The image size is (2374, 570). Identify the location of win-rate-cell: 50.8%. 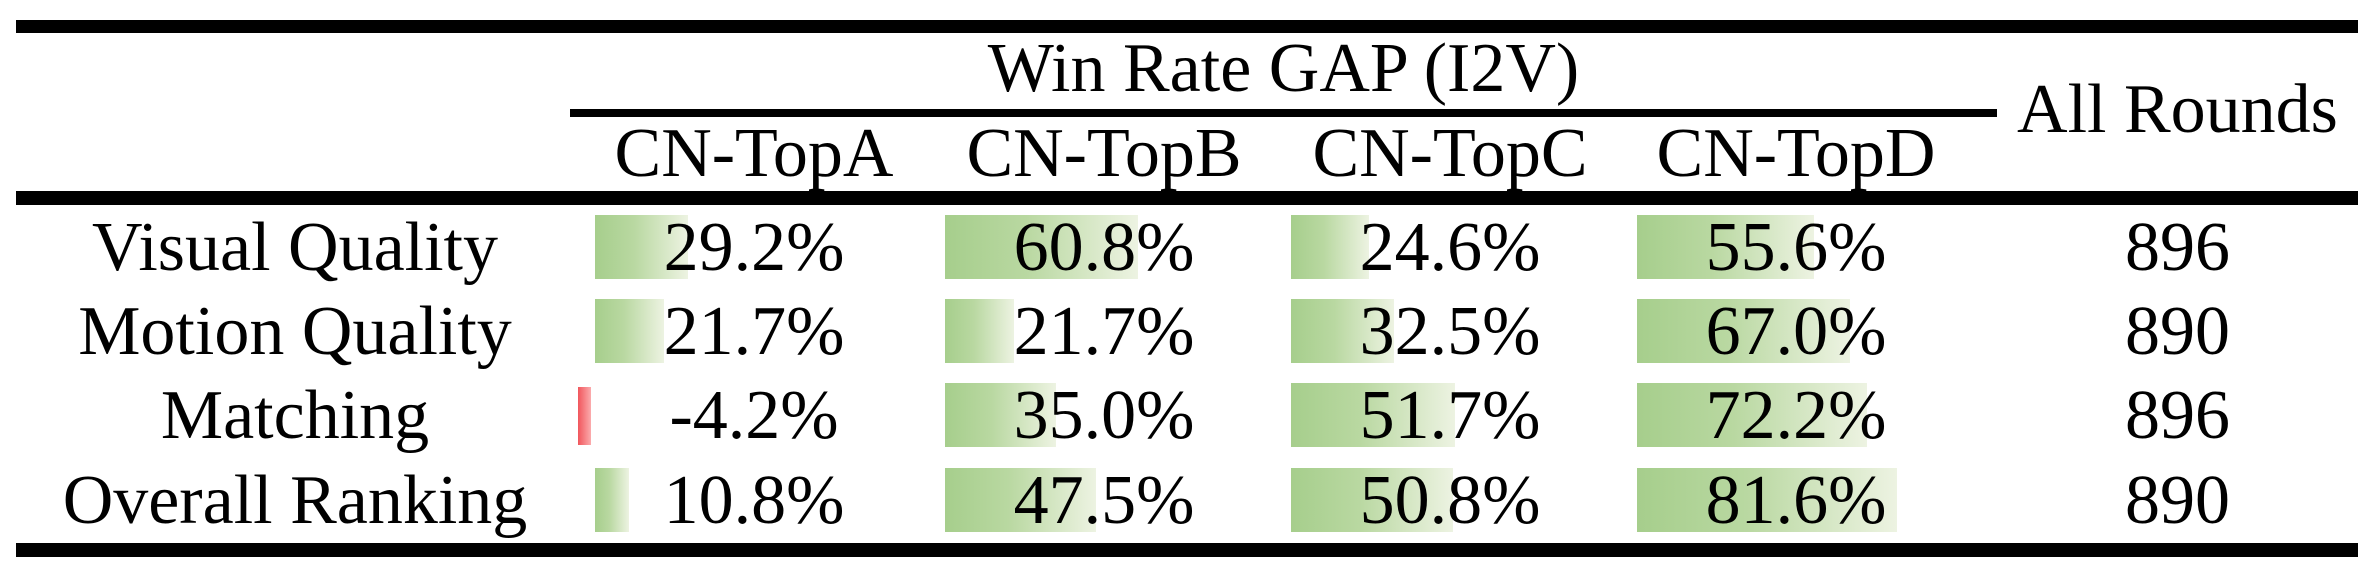
(1450, 501).